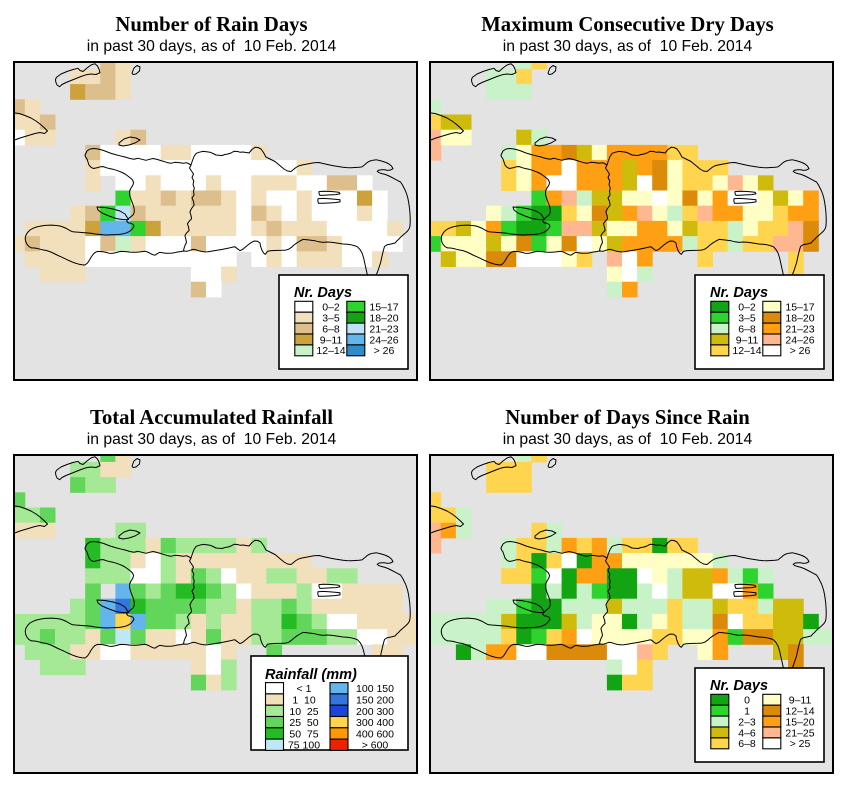  I want to click on svg-text: 15–20, so click(799, 722).